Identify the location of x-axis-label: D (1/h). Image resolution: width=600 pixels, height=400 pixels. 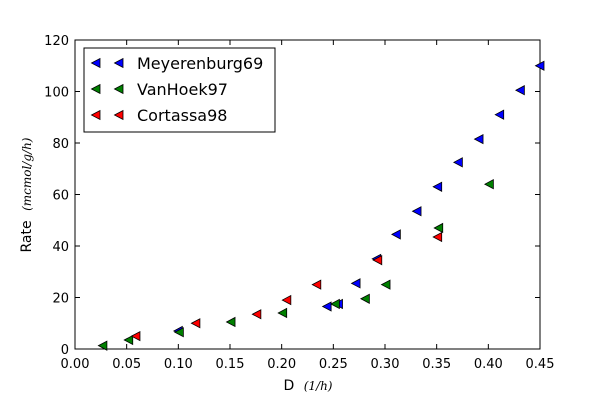
(307, 386).